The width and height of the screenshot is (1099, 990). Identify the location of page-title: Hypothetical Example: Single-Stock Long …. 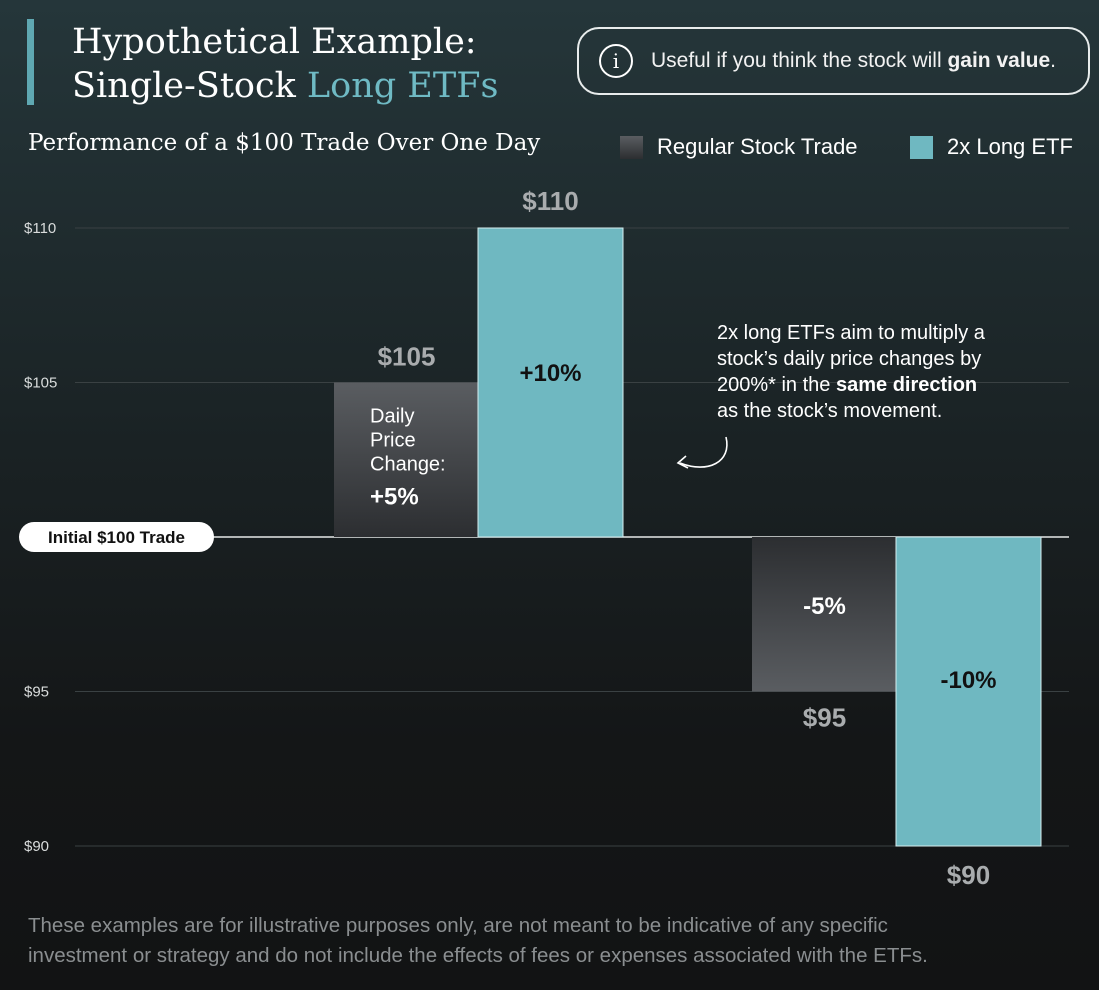
(285, 64).